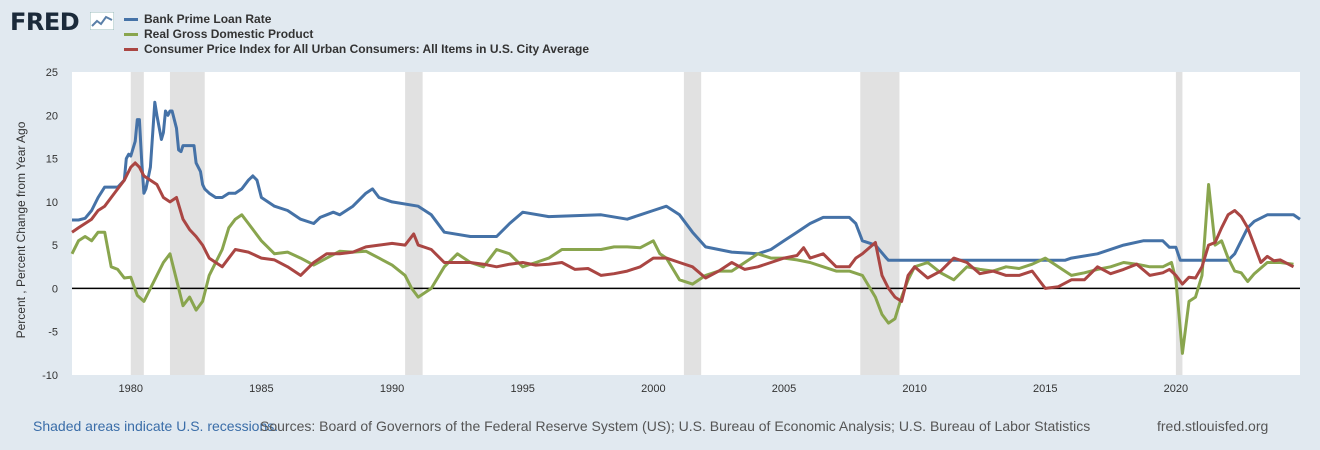 The image size is (1320, 450). Describe the element at coordinates (55, 246) in the screenshot. I see `y-tick-label: 5` at that location.